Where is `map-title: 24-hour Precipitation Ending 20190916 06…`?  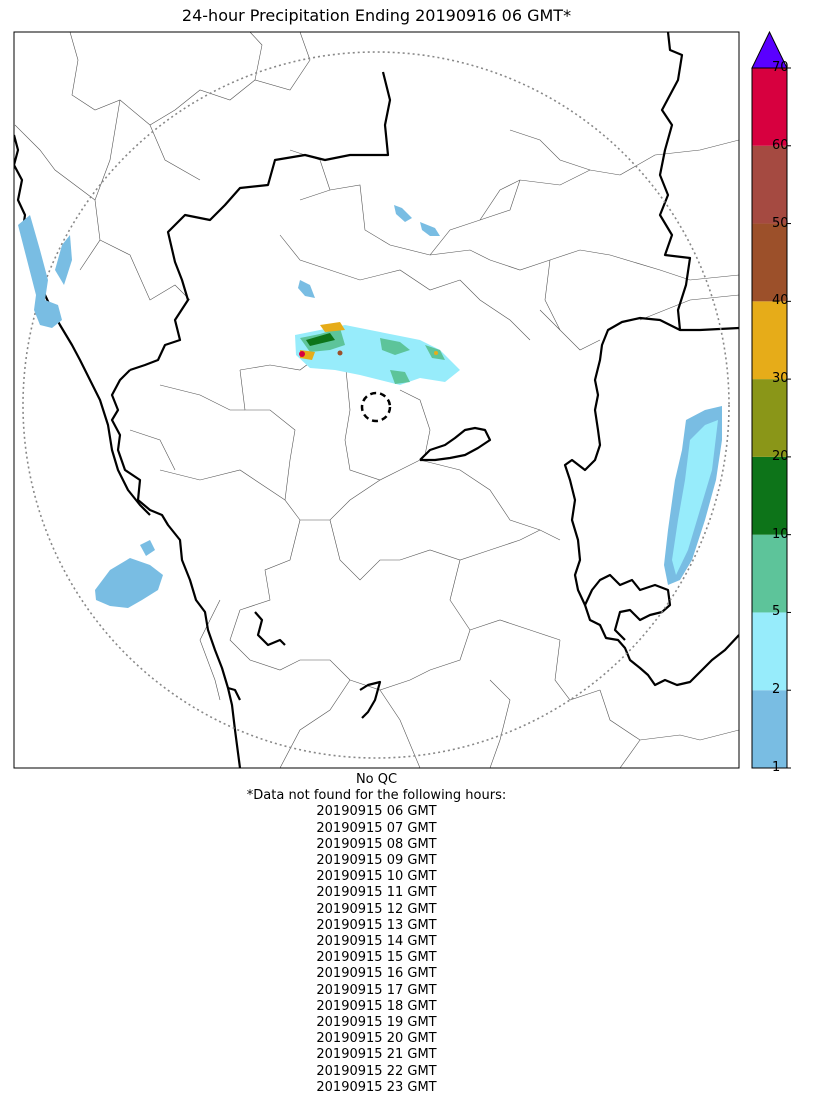 map-title: 24-hour Precipitation Ending 20190916 06… is located at coordinates (376, 15).